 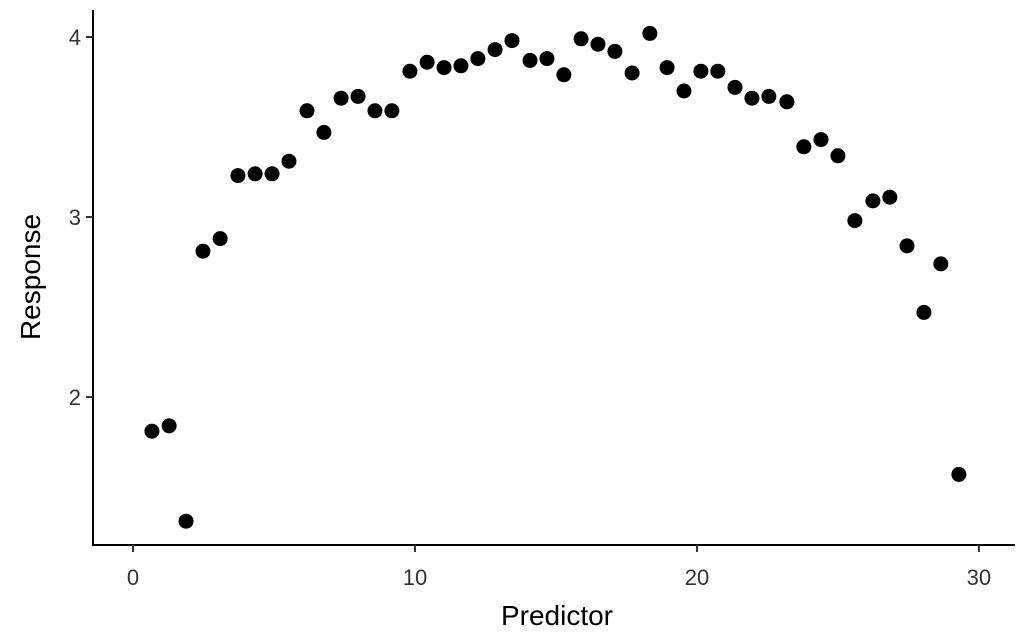 I want to click on x-tick-label: 10, so click(x=415, y=577).